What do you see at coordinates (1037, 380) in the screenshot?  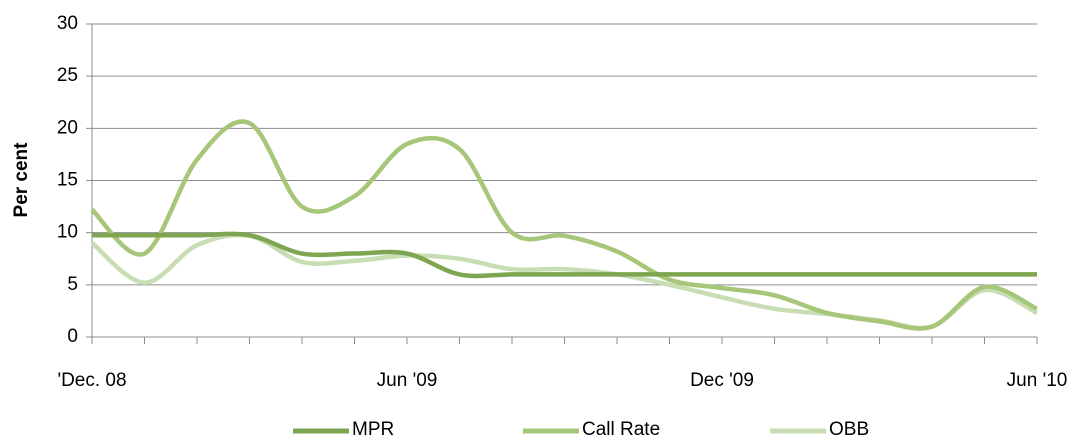 I see `x-tick-label: Jun '10` at bounding box center [1037, 380].